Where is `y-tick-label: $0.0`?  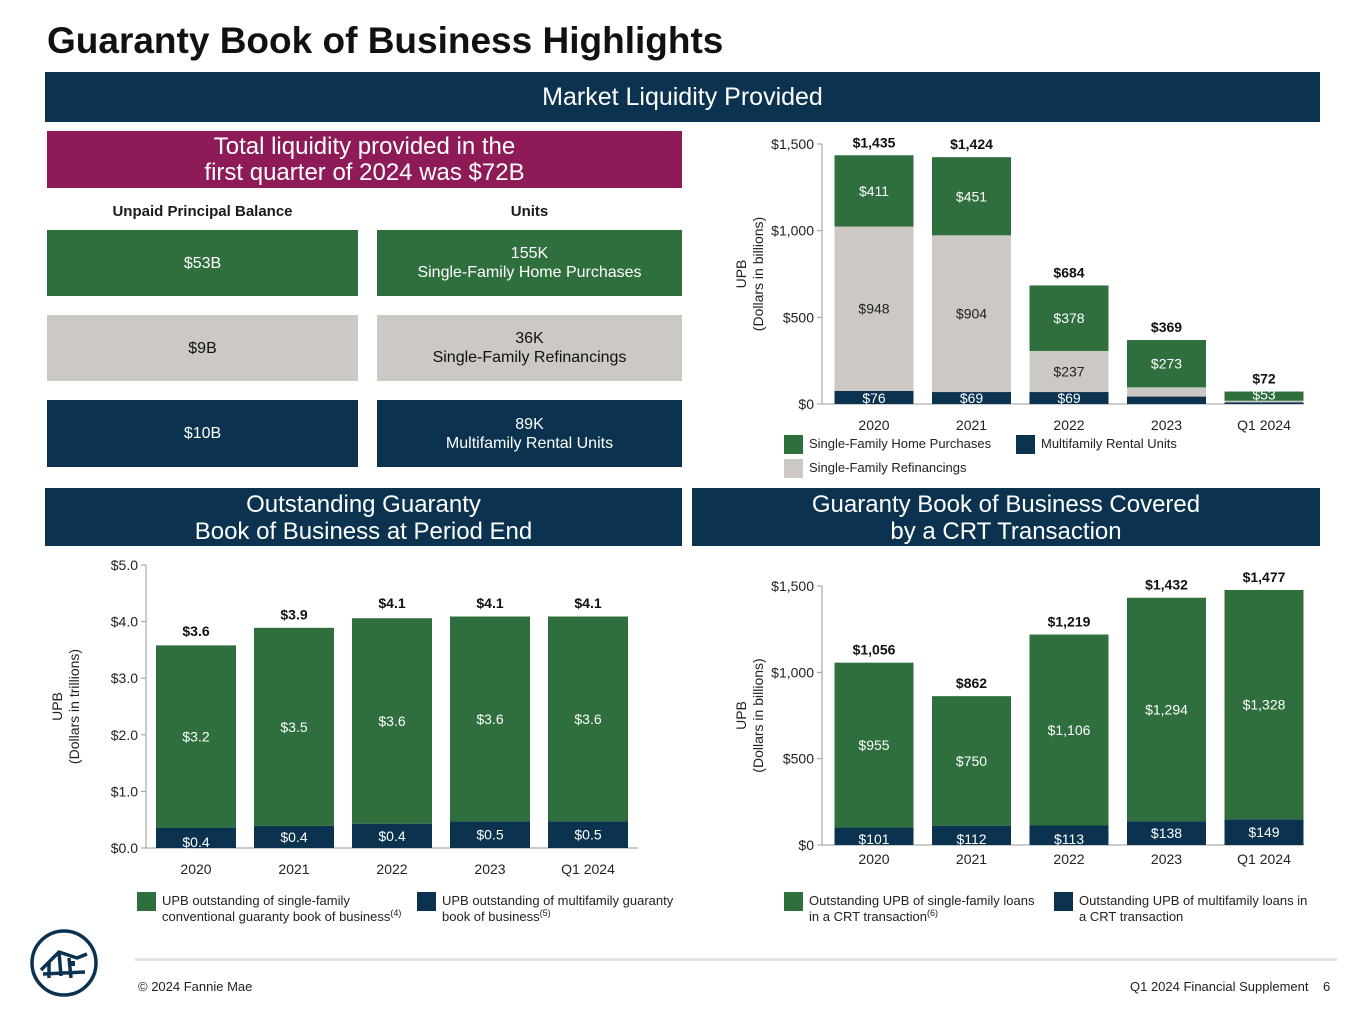
y-tick-label: $0.0 is located at coordinates (124, 848).